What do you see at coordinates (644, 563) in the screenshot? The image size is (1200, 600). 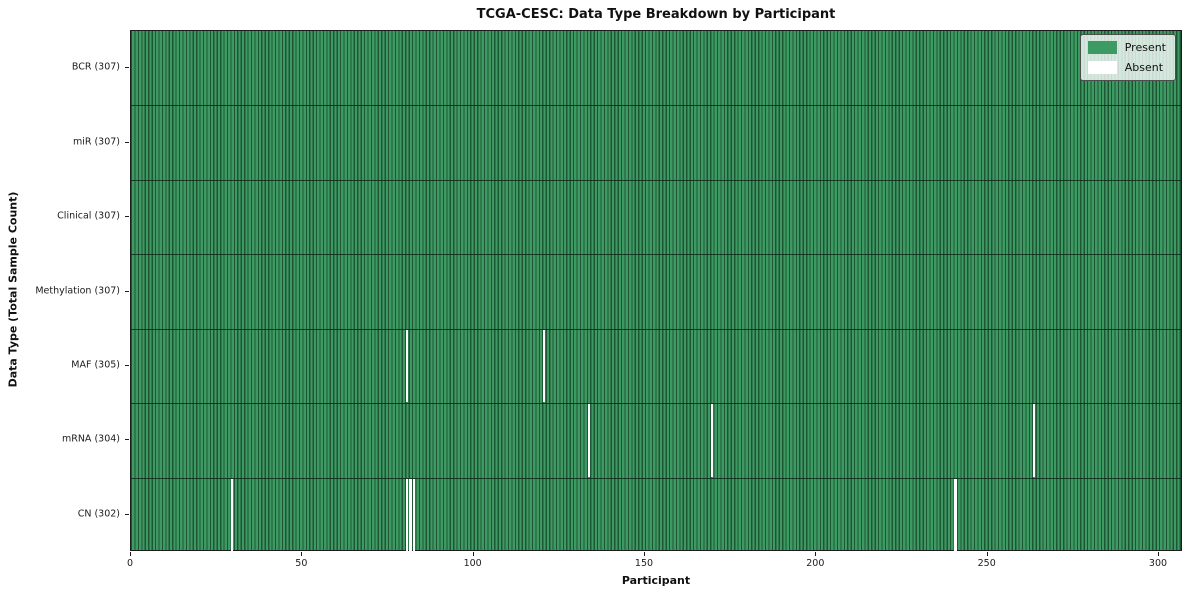 I see `x-tick-label-150: 150` at bounding box center [644, 563].